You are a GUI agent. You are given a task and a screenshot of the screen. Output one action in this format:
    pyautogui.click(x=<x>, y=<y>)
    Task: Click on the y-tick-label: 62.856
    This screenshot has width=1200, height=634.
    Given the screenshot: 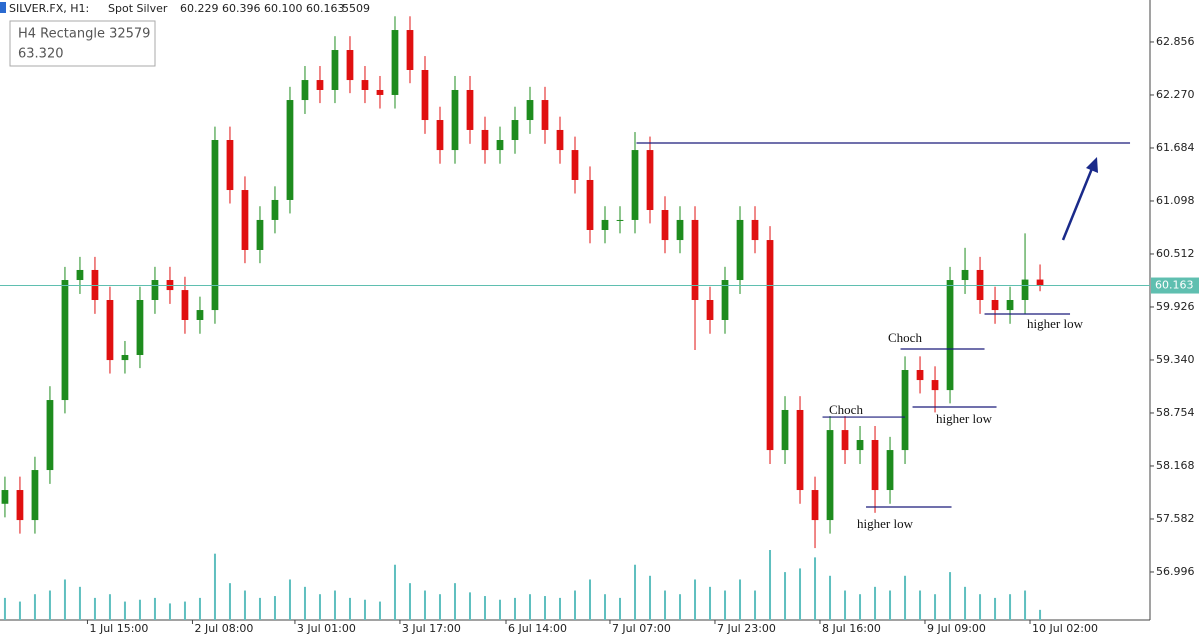 What is the action you would take?
    pyautogui.click(x=1175, y=41)
    